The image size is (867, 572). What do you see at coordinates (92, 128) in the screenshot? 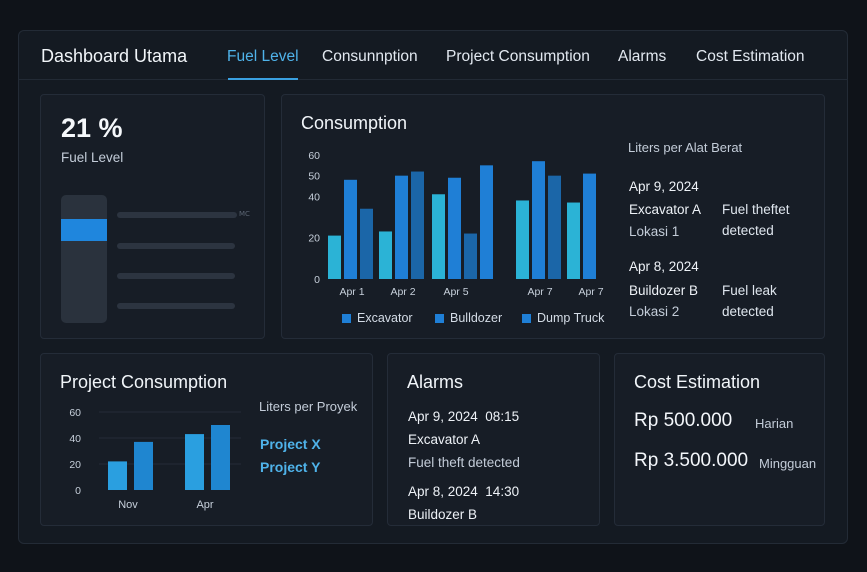
I see `fuel-level-value: 21 %` at bounding box center [92, 128].